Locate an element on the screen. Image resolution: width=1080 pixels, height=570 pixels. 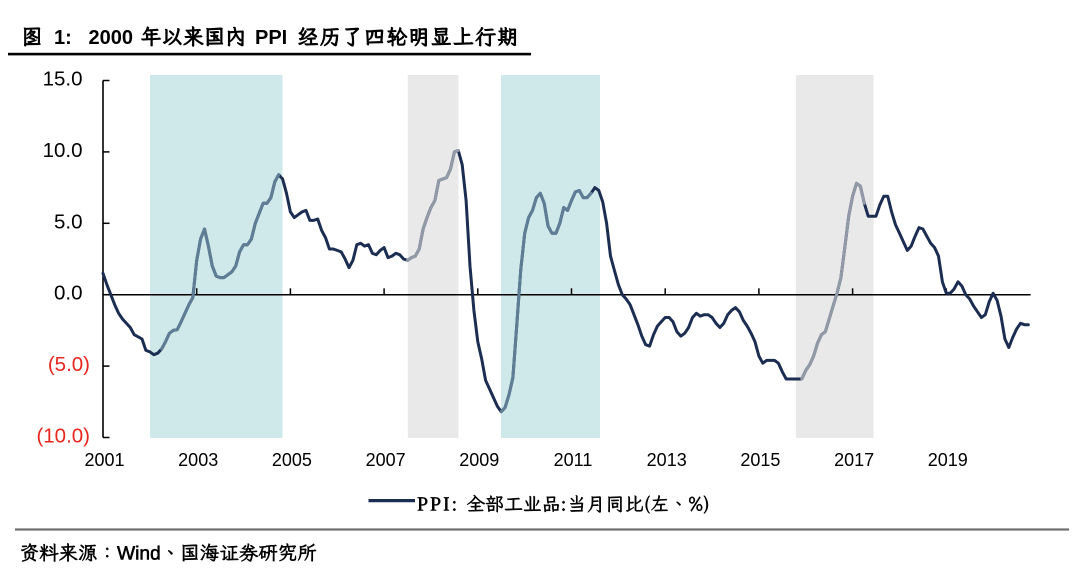
svg-text: 2003 is located at coordinates (198, 460).